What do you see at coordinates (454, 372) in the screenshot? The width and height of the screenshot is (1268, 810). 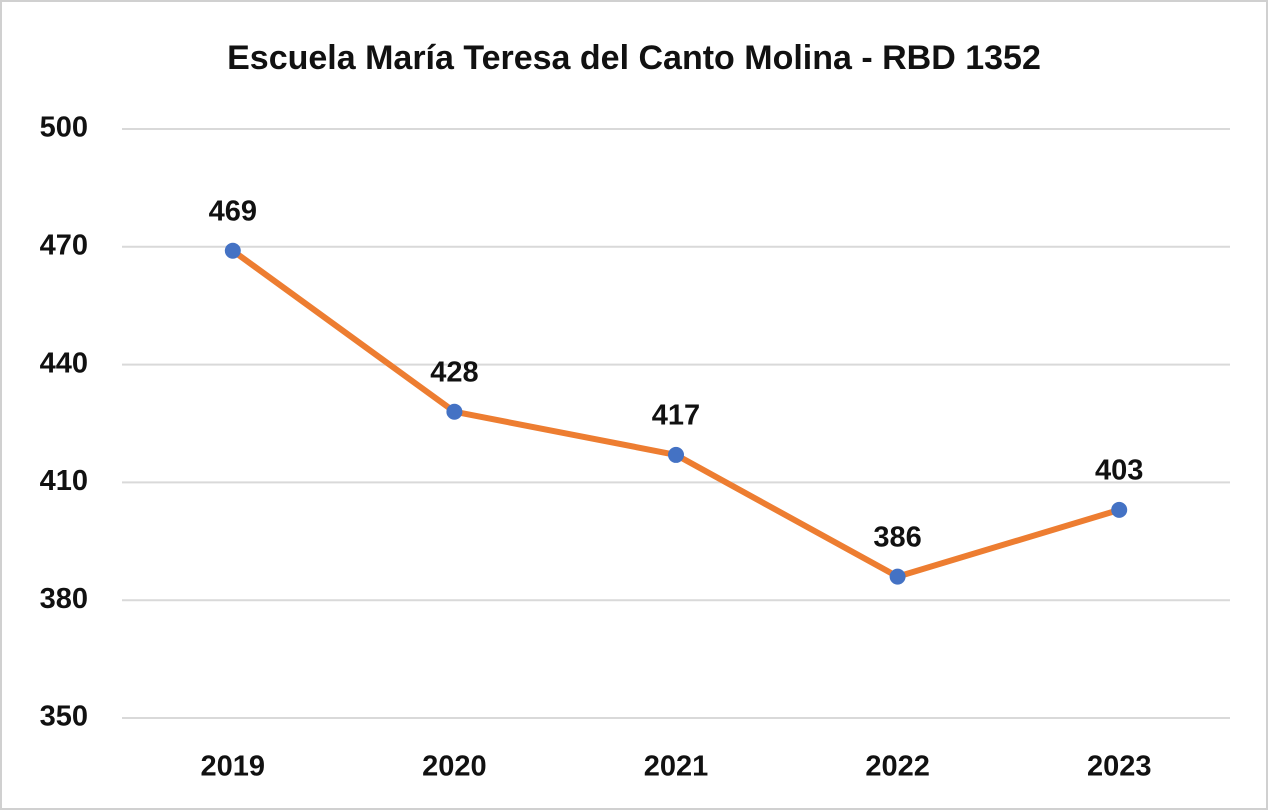 I see `data-label: 428` at bounding box center [454, 372].